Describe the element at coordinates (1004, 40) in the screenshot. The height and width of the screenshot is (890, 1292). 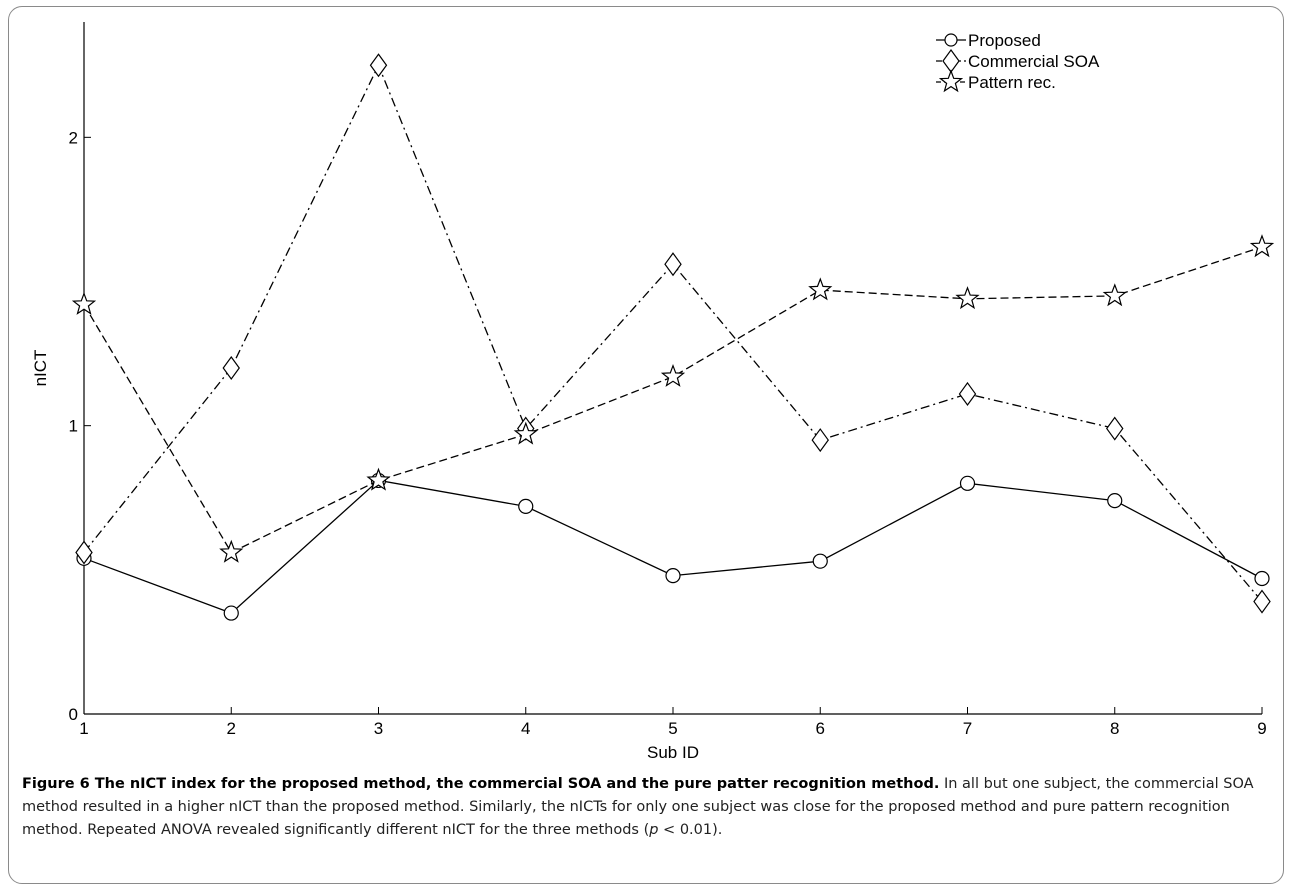
I see `legend-label: Proposed` at that location.